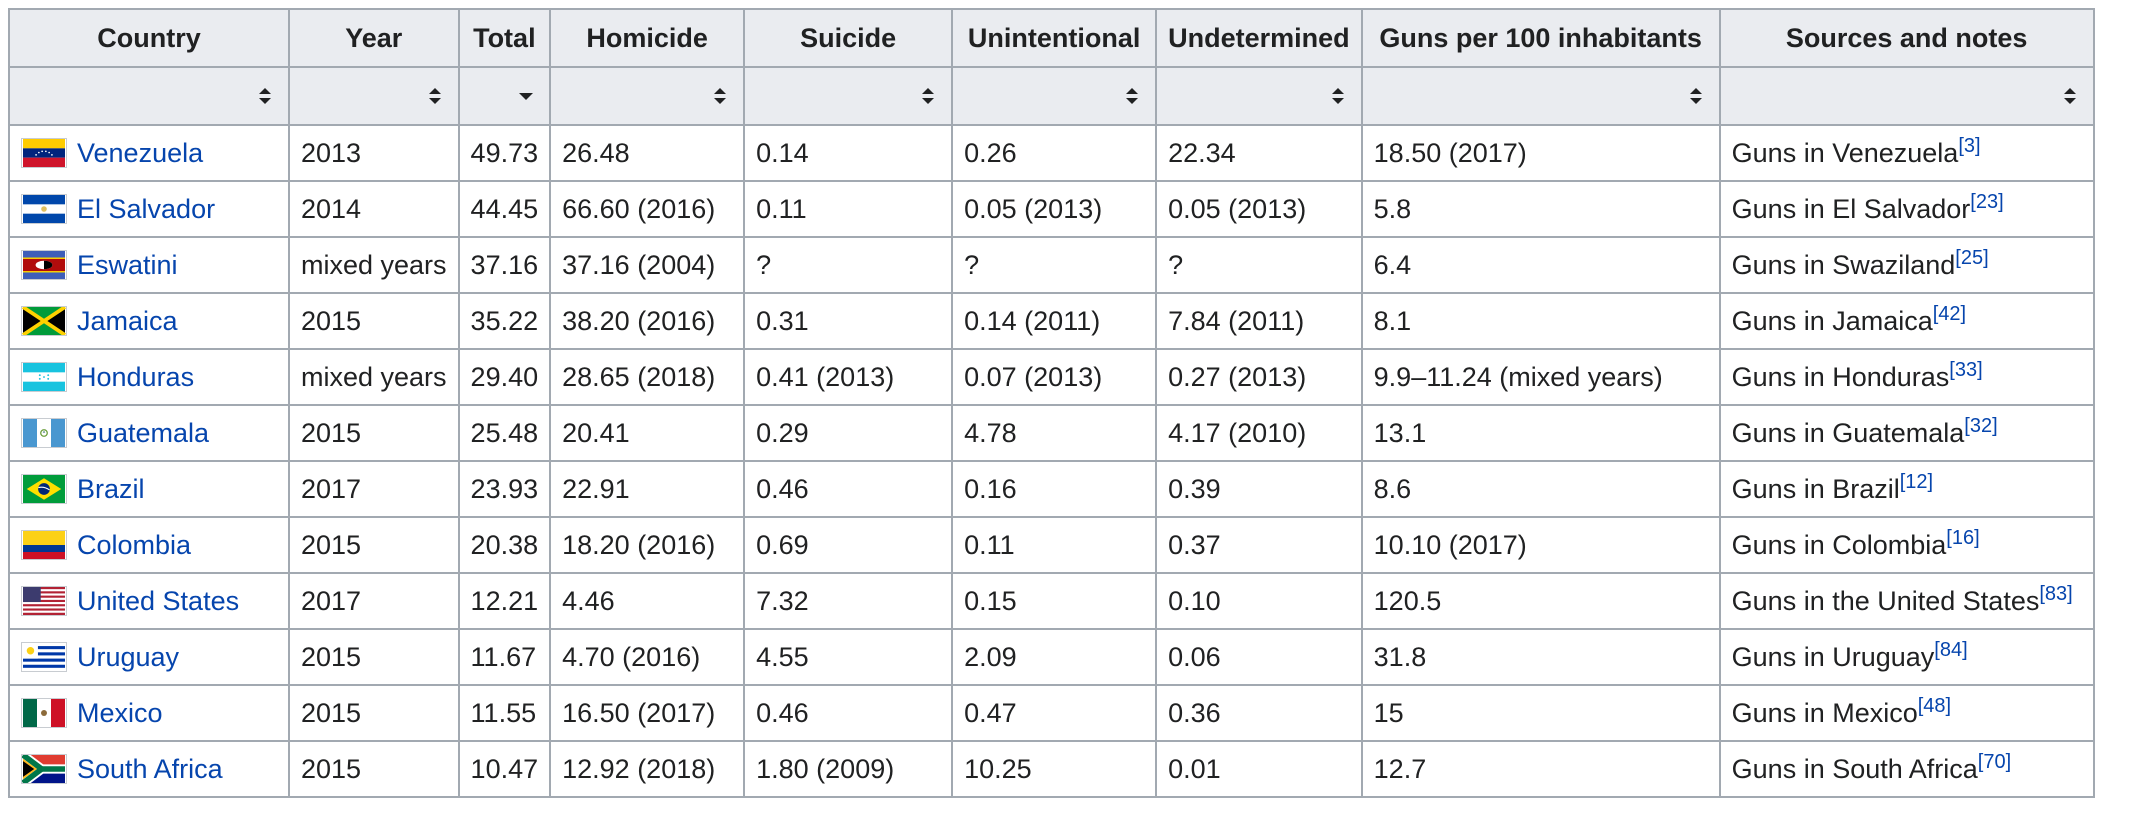 The height and width of the screenshot is (826, 2146). I want to click on sort-cell-total, so click(504, 96).